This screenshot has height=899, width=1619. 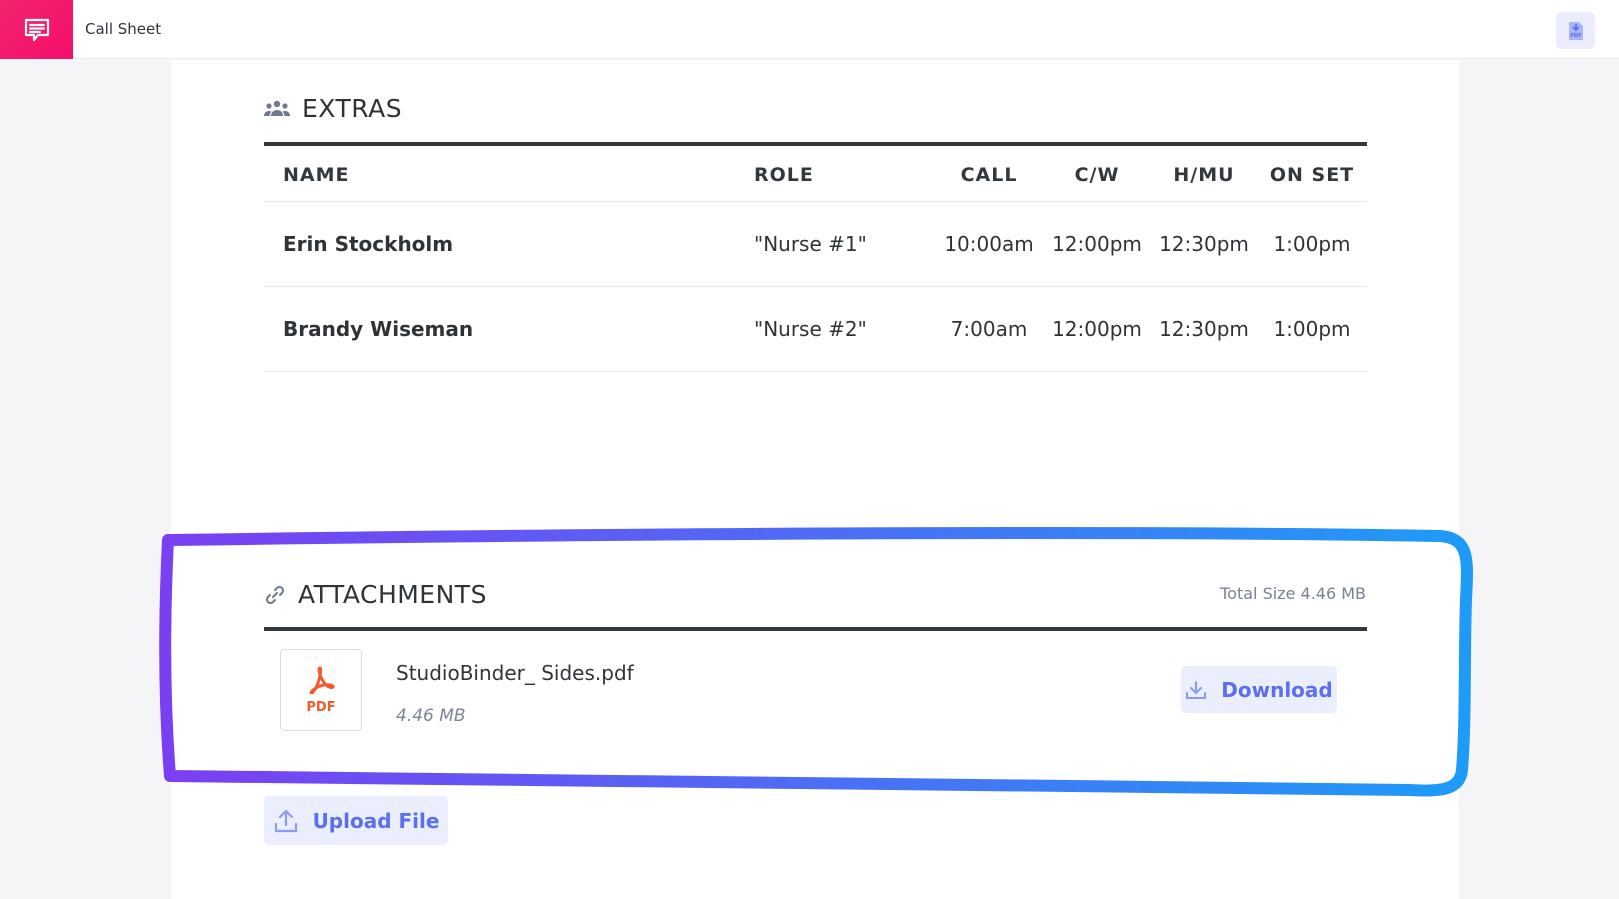 I want to click on extra-role: "Nurse #1", so click(x=810, y=244).